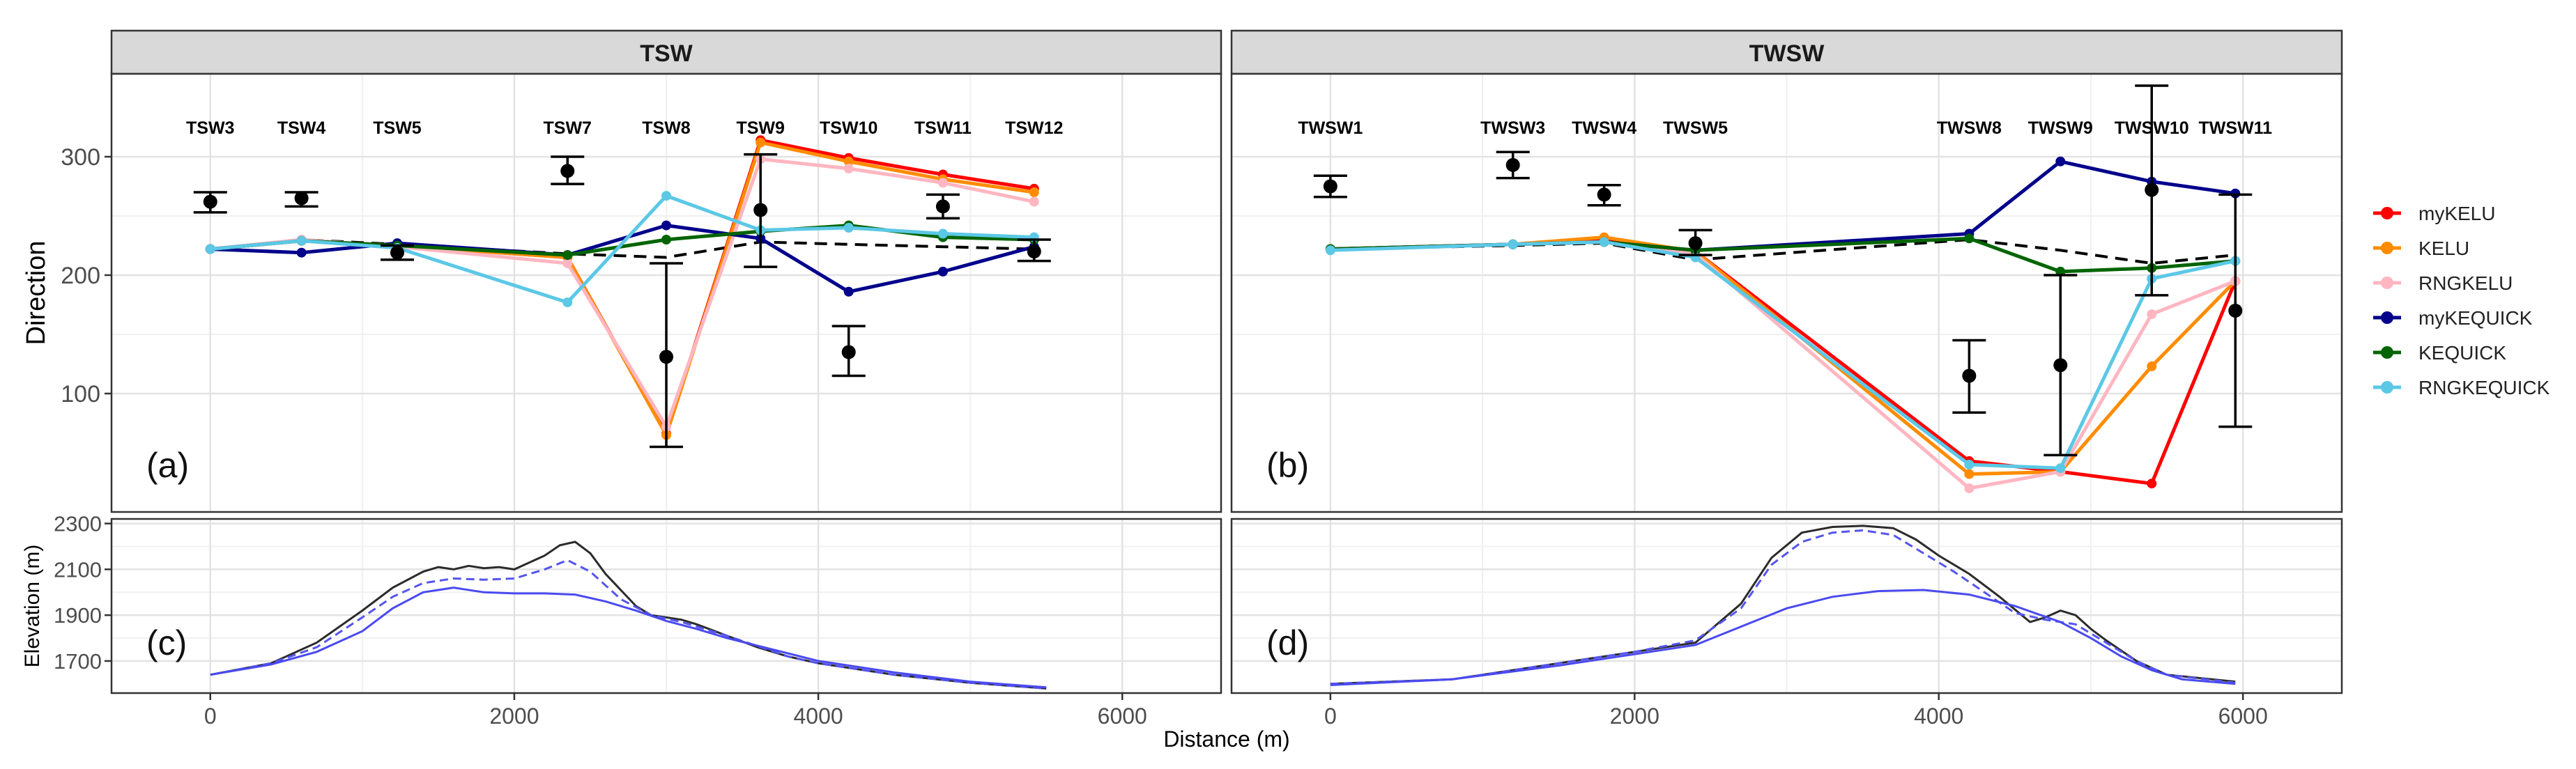 This screenshot has height=769, width=2576. What do you see at coordinates (1287, 643) in the screenshot?
I see `panel-tag: (d)` at bounding box center [1287, 643].